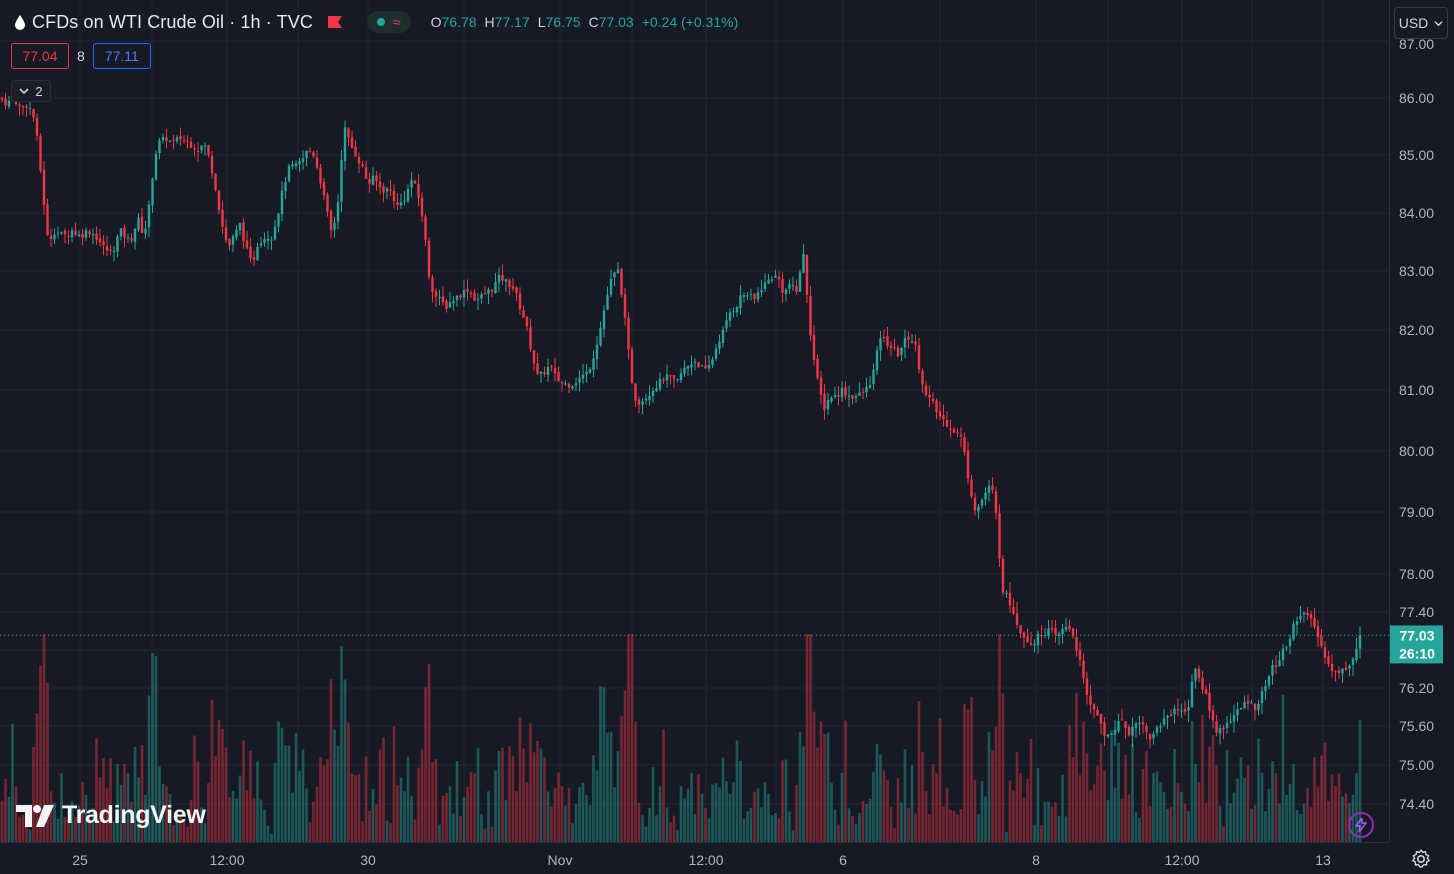 This screenshot has height=874, width=1454. Describe the element at coordinates (31, 91) in the screenshot. I see `indicators-toggle: 2` at that location.